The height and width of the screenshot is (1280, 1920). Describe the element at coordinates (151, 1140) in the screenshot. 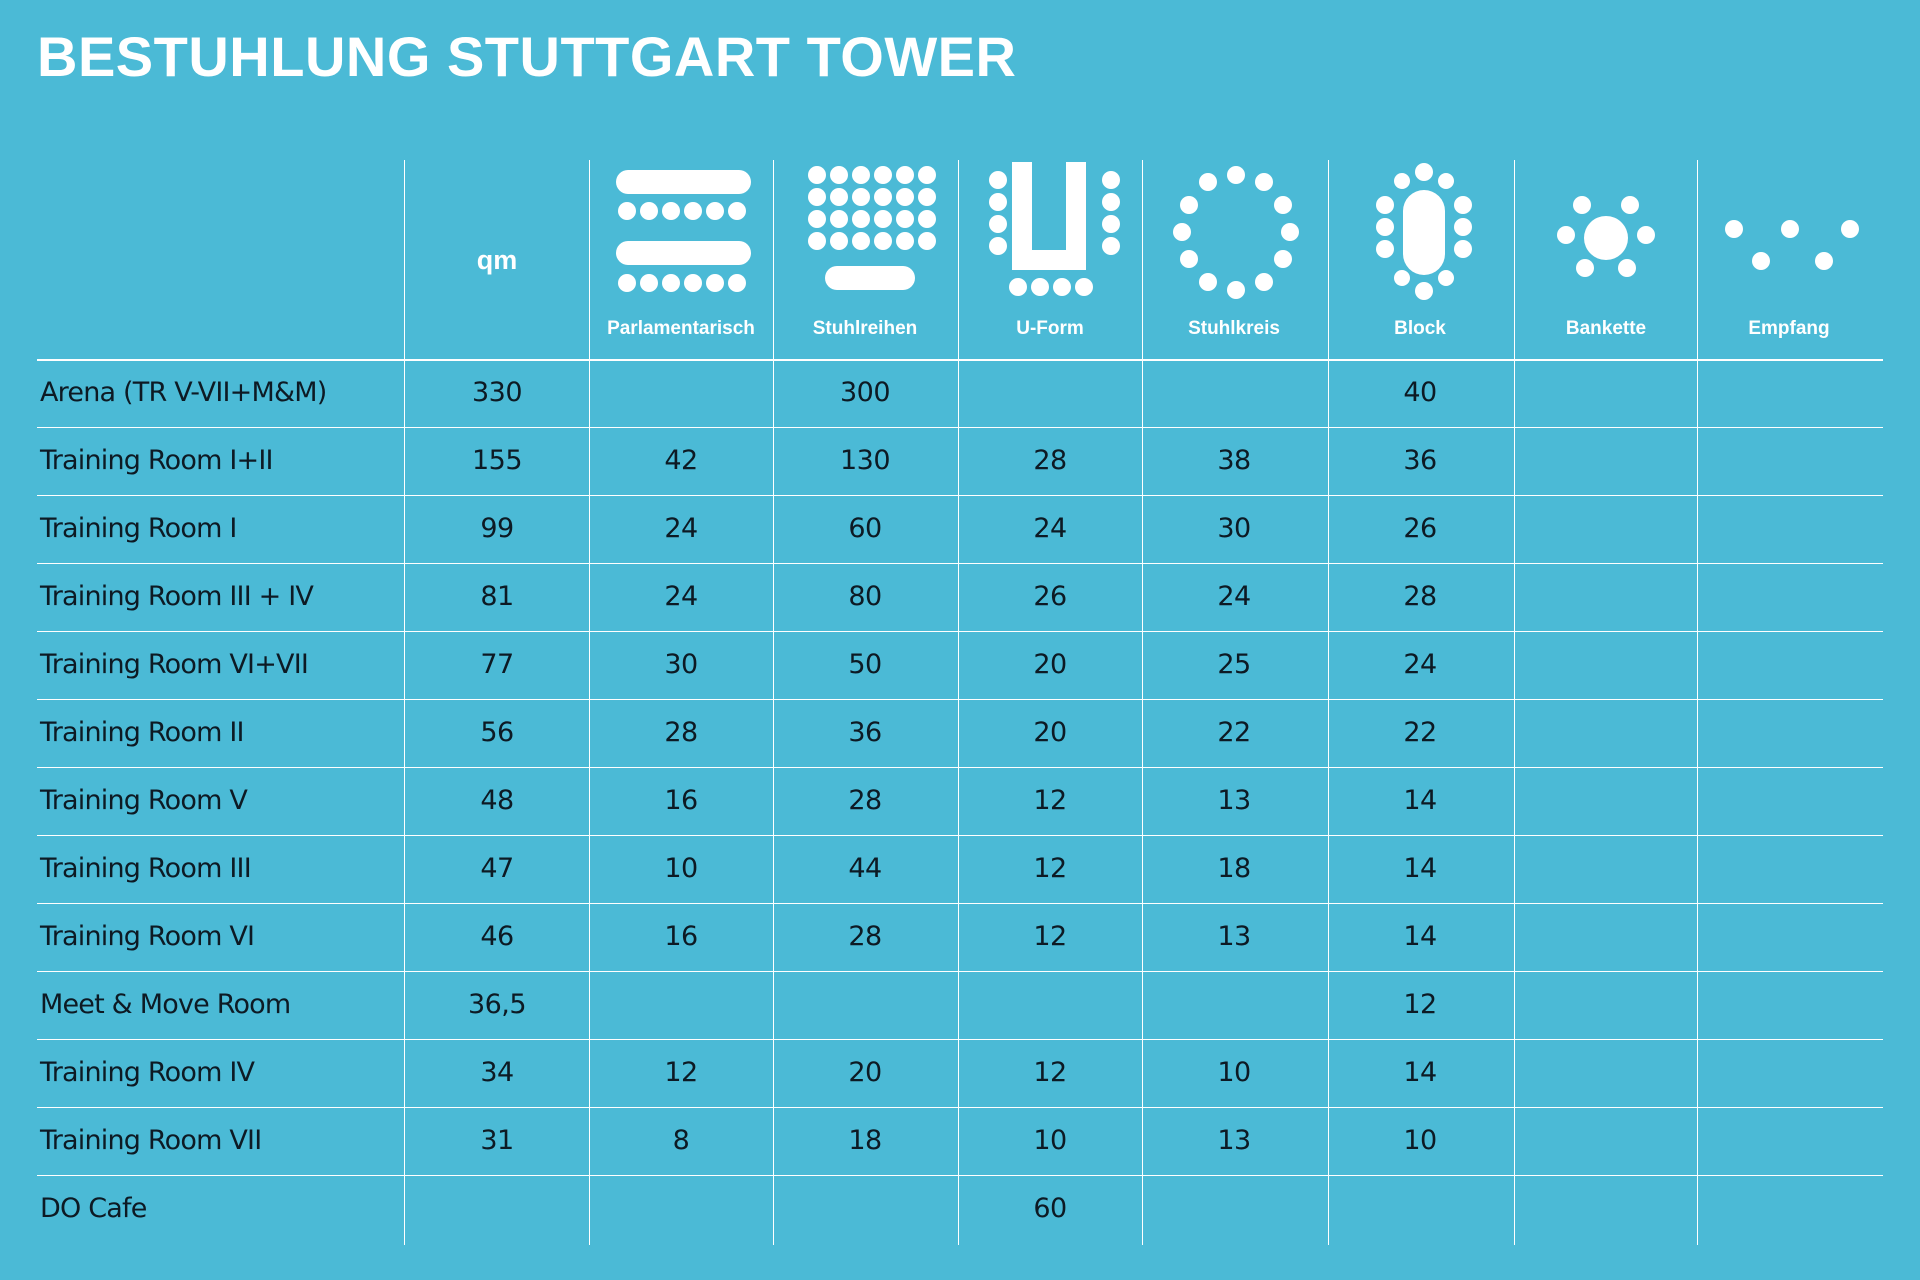

I see `room-name: Training Room VII` at that location.